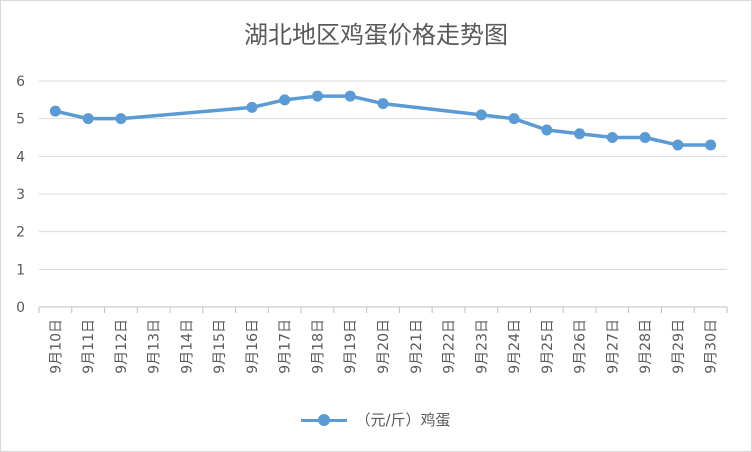 This screenshot has width=752, height=452. Describe the element at coordinates (220, 346) in the screenshot. I see `x-tick-label: 9月15日` at that location.